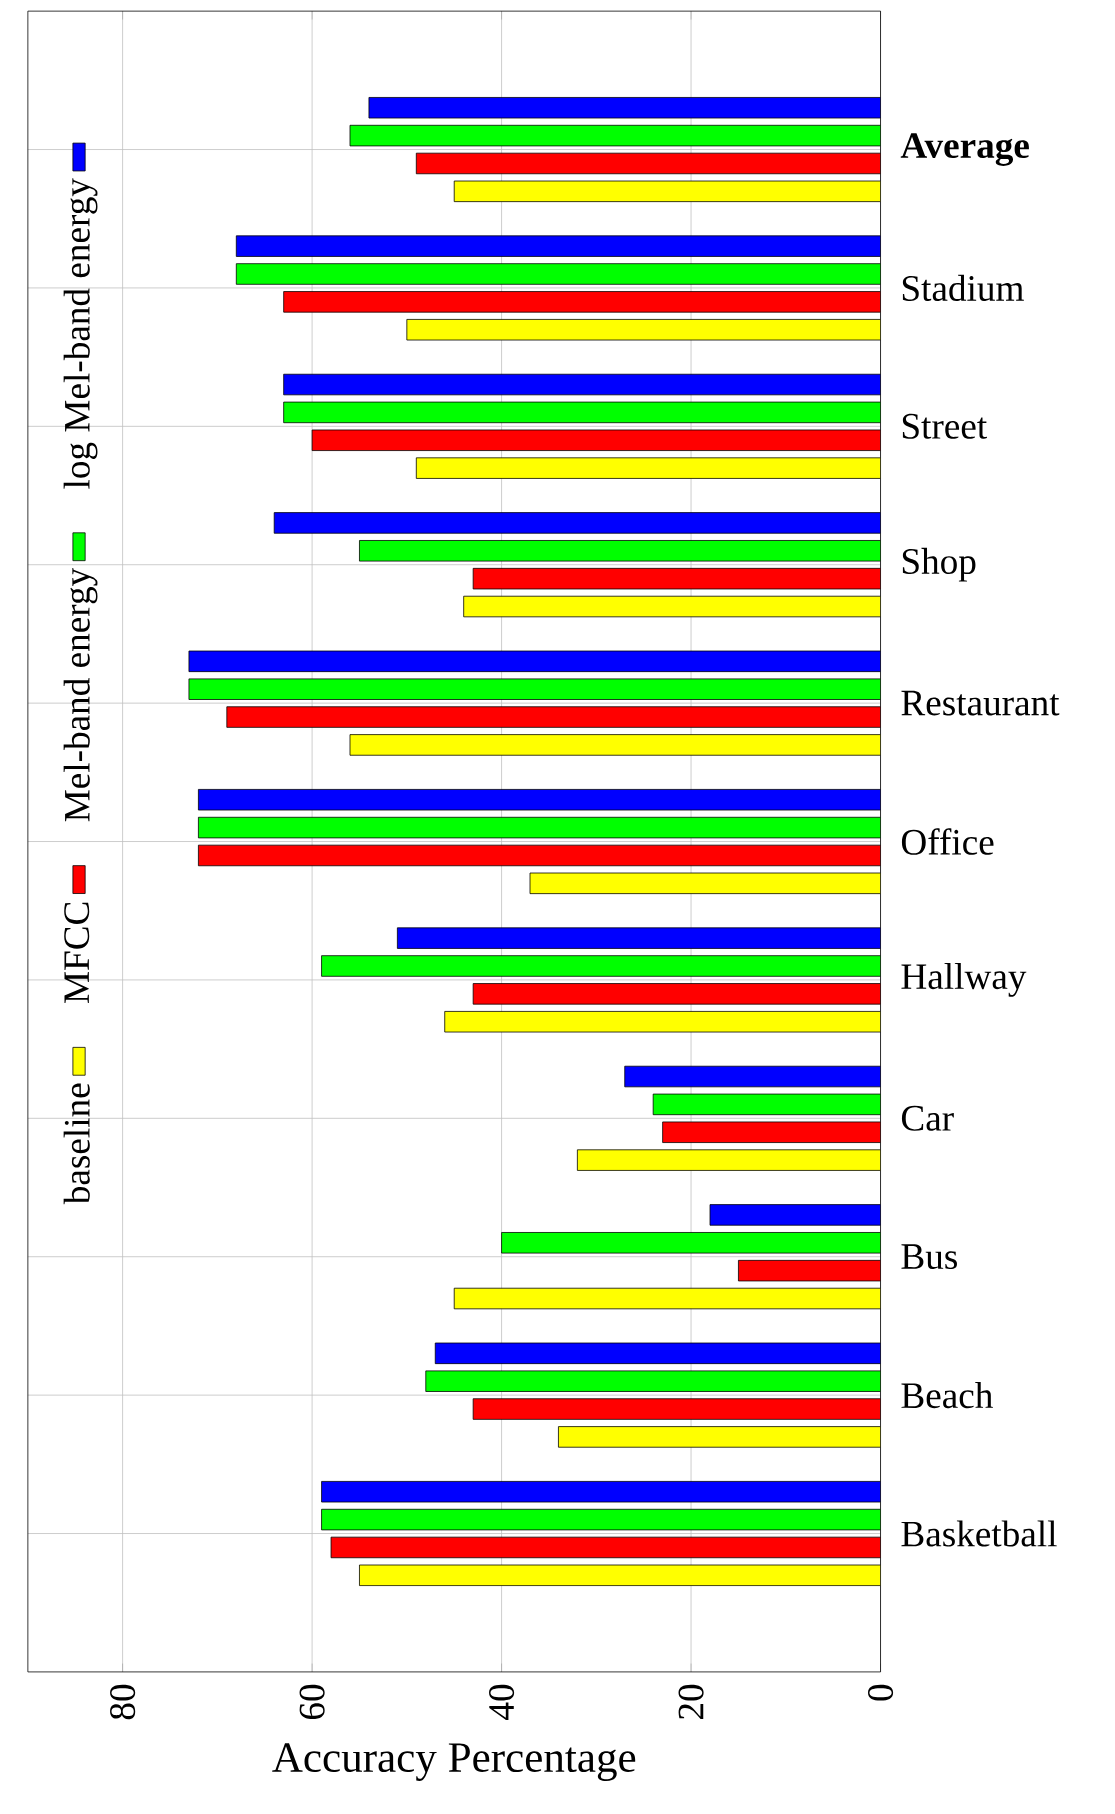 This screenshot has width=1115, height=1814. What do you see at coordinates (980, 703) in the screenshot?
I see `y-tick-label: Restaurant` at bounding box center [980, 703].